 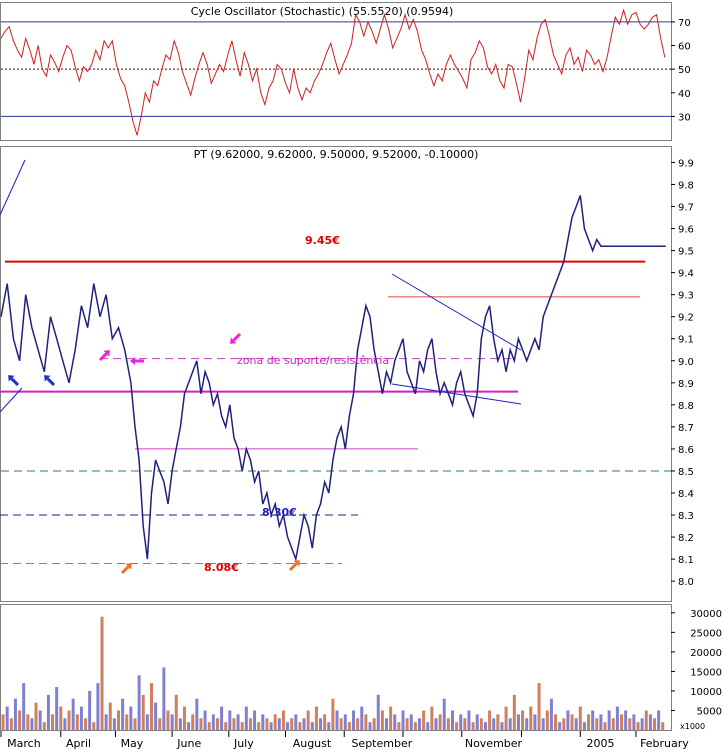 What do you see at coordinates (684, 47) in the screenshot?
I see `oscillator-y-tick-label: 60` at bounding box center [684, 47].